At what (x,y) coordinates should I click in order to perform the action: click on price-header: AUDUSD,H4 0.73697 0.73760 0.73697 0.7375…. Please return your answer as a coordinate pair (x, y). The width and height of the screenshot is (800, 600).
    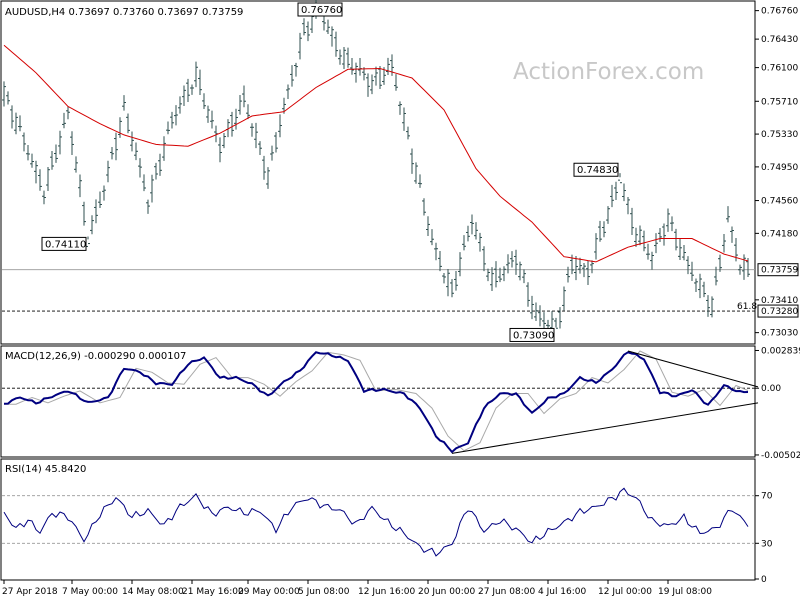
    Looking at the image, I should click on (124, 12).